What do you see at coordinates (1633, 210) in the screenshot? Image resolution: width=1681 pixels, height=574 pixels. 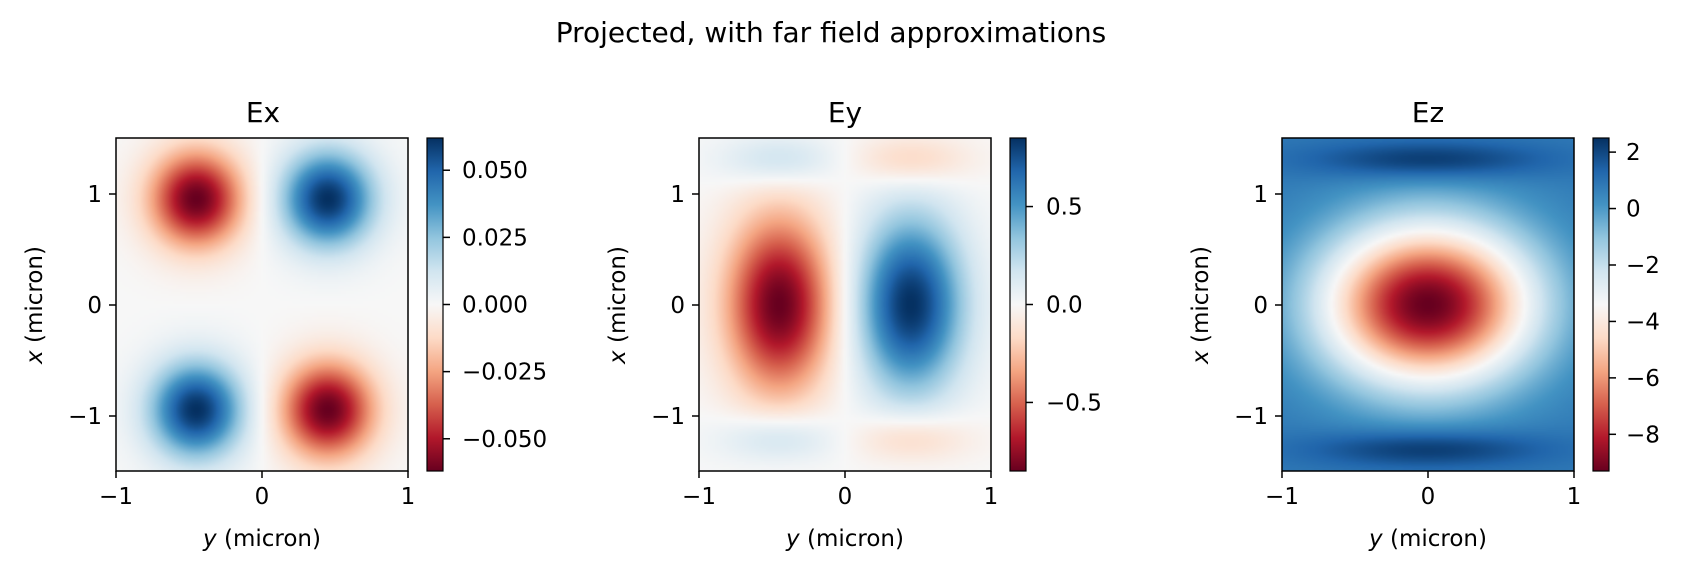 I see `colorbar-tick-label: 0` at bounding box center [1633, 210].